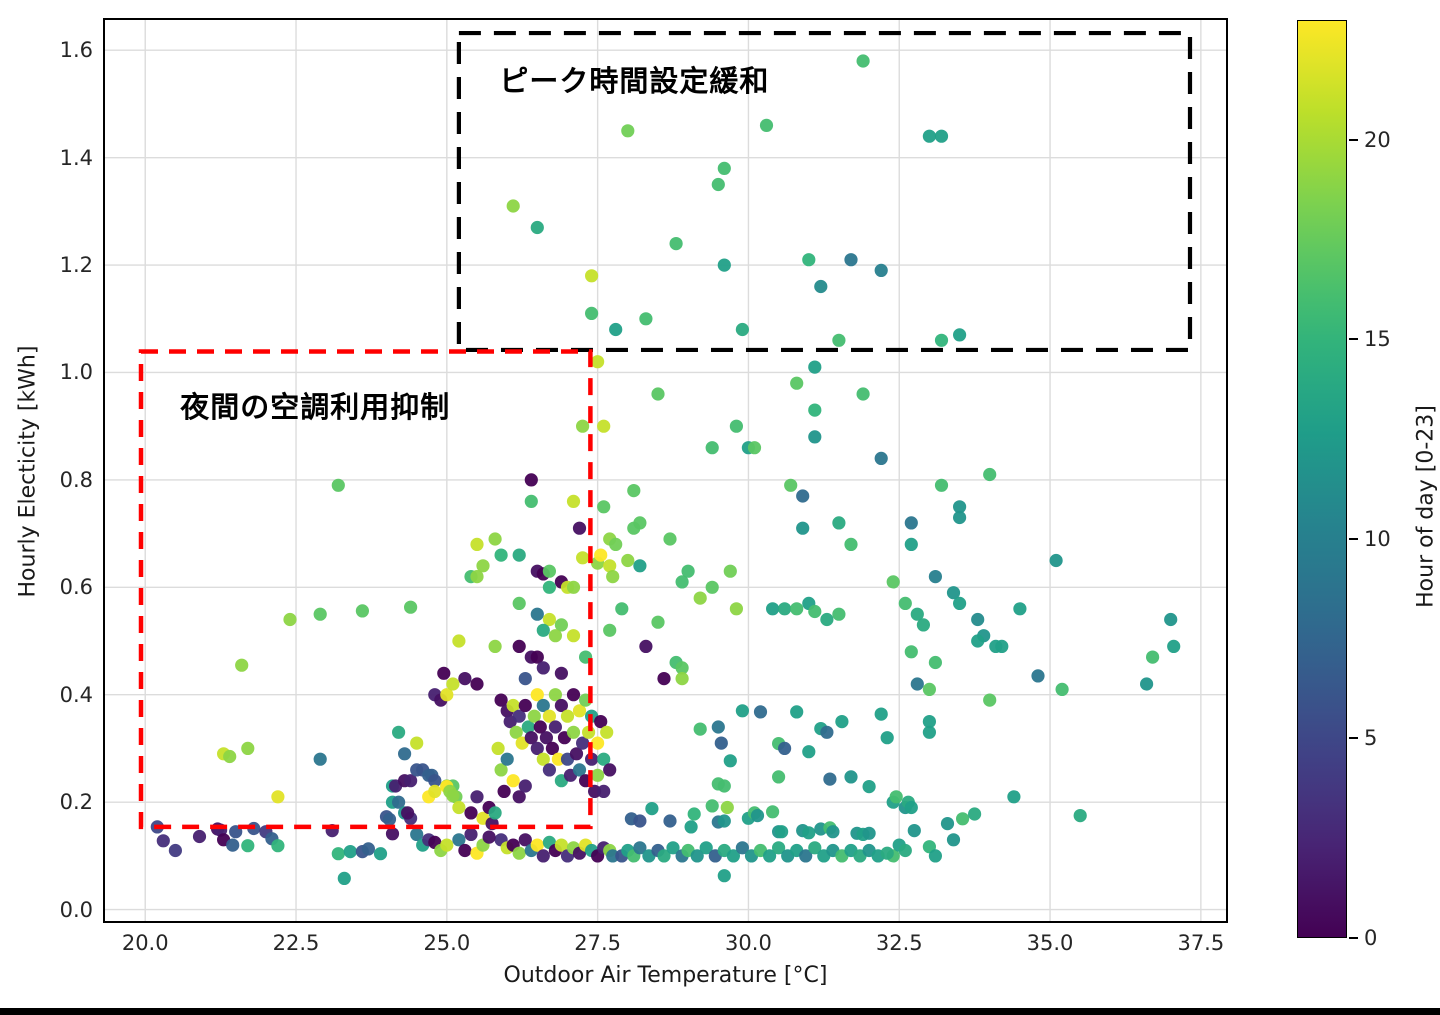  I want to click on x-tick-label: 37.5, so click(1201, 943).